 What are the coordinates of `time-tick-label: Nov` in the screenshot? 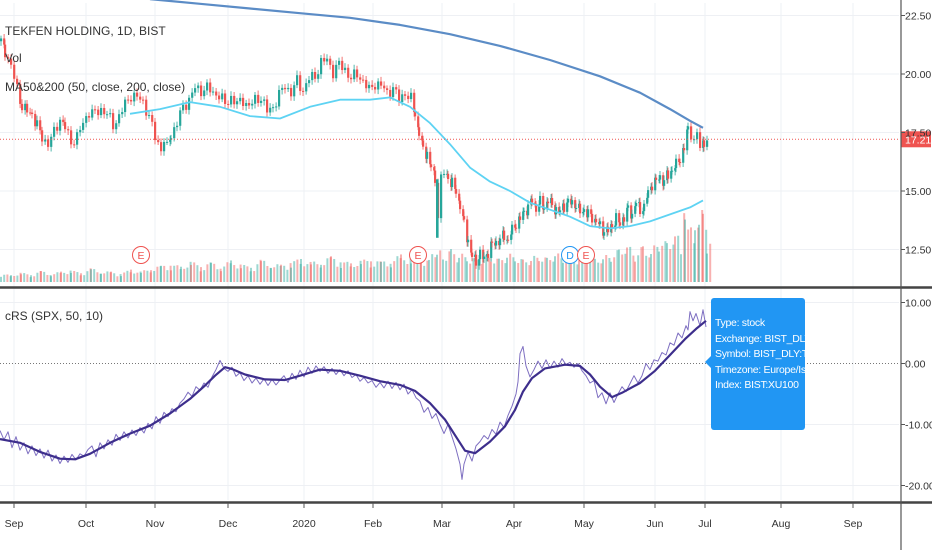 It's located at (155, 524).